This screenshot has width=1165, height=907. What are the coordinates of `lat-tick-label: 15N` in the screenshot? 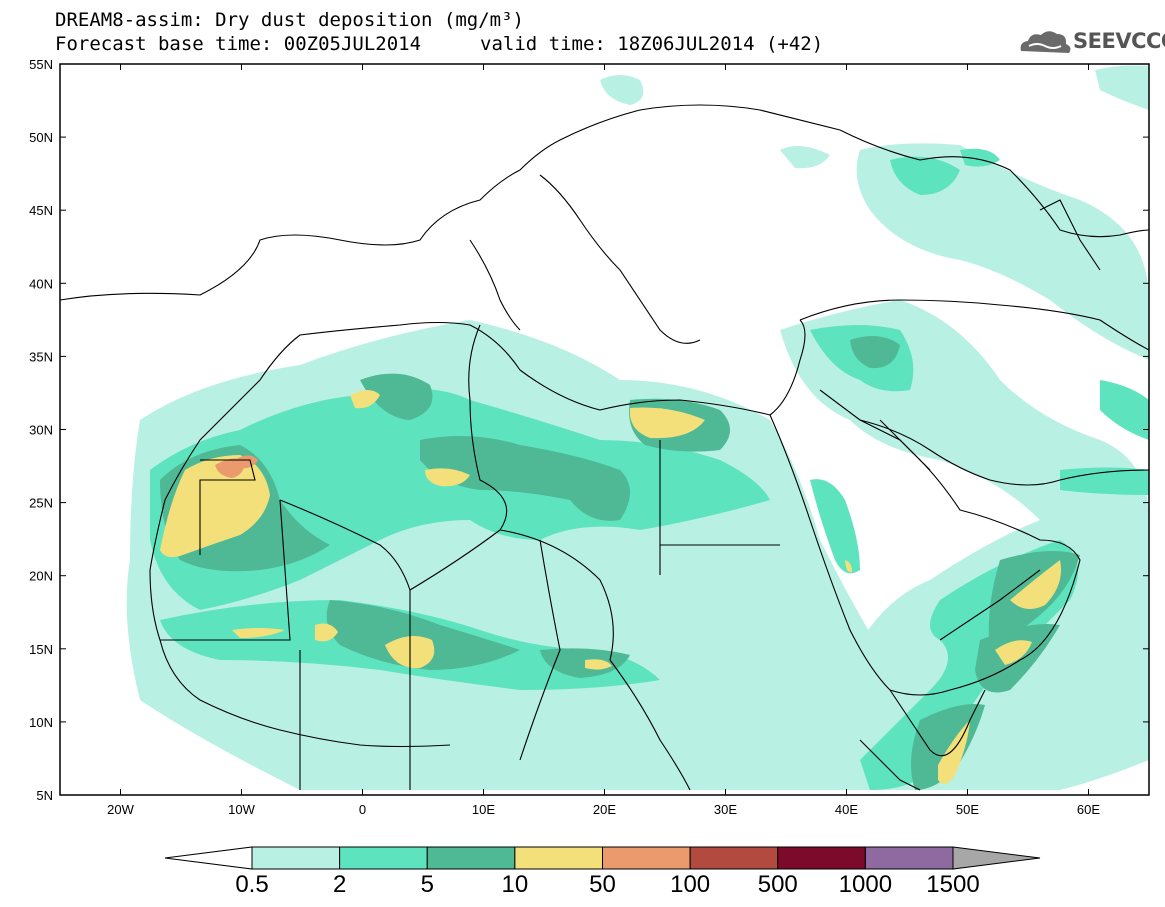 It's located at (41, 649).